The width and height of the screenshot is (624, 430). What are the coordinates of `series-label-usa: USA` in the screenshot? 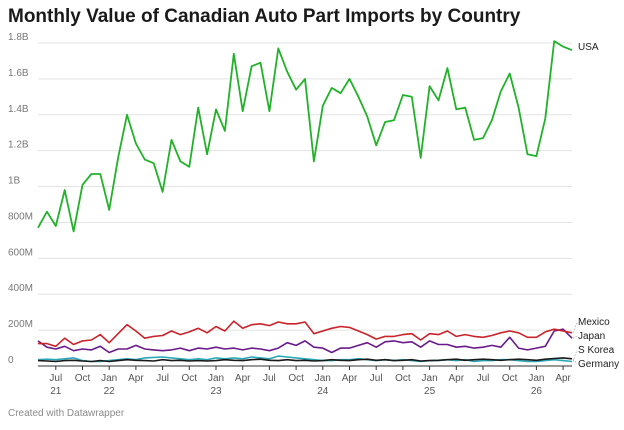 It's located at (588, 47).